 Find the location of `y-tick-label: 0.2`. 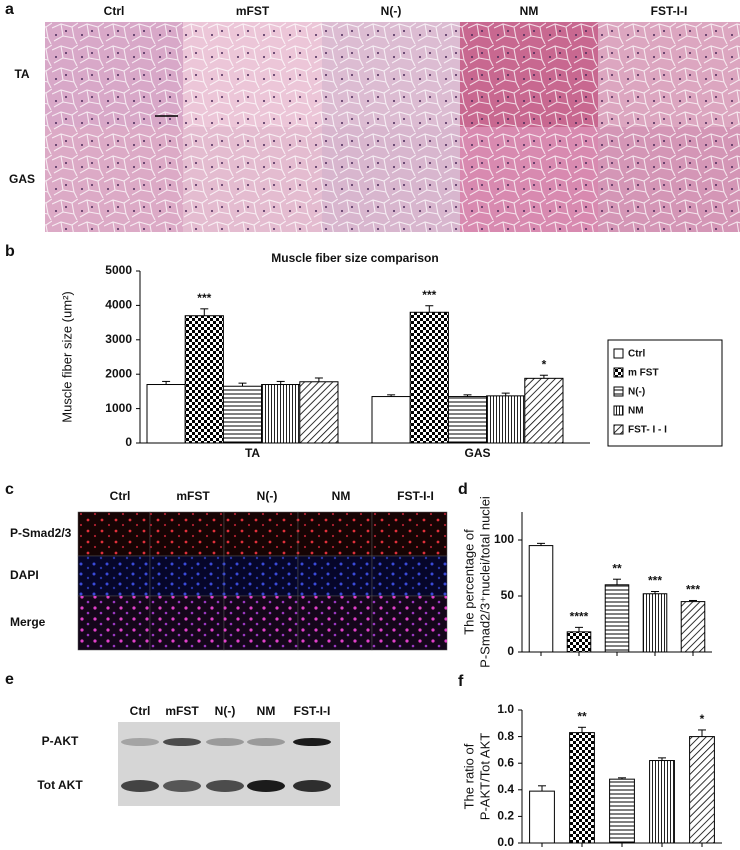

y-tick-label: 0.2 is located at coordinates (505, 816).